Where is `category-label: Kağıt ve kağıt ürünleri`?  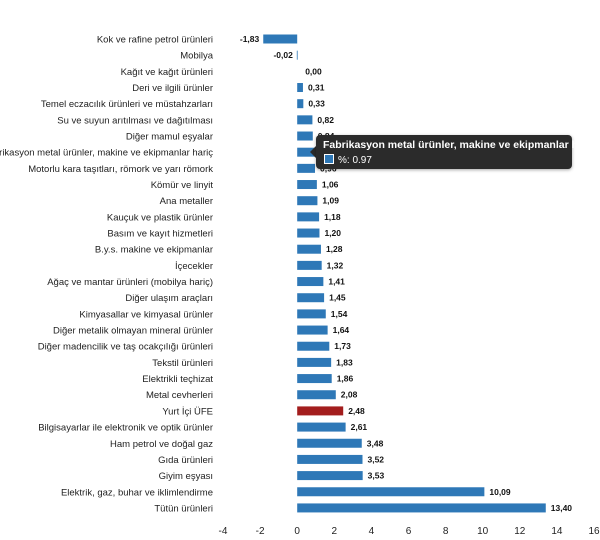
category-label: Kağıt ve kağıt ürünleri is located at coordinates (167, 72).